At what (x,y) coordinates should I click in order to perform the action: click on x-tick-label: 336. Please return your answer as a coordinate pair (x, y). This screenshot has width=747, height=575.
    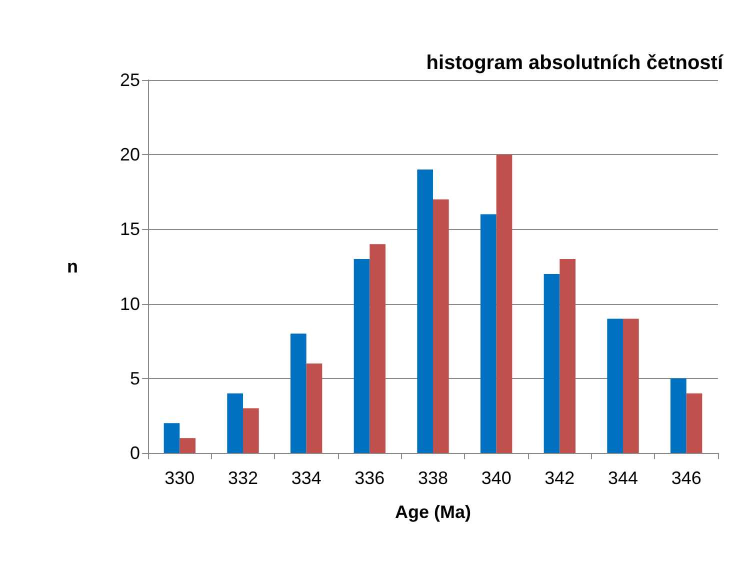
    Looking at the image, I should click on (369, 478).